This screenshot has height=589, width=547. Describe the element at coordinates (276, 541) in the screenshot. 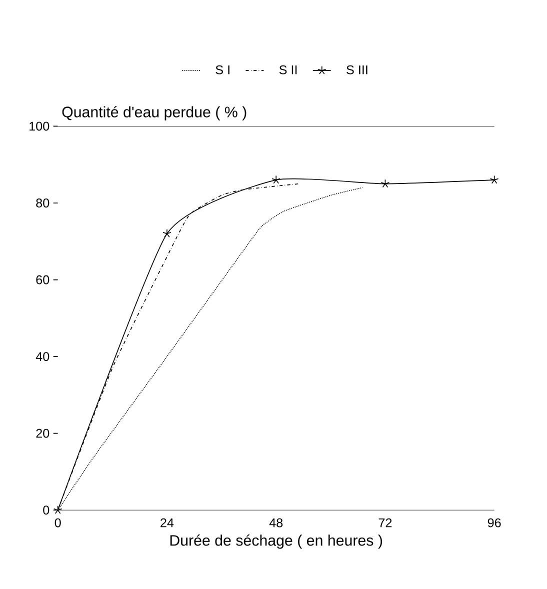

I see `x-axis-title: Durée de séchage ( en heures )` at that location.